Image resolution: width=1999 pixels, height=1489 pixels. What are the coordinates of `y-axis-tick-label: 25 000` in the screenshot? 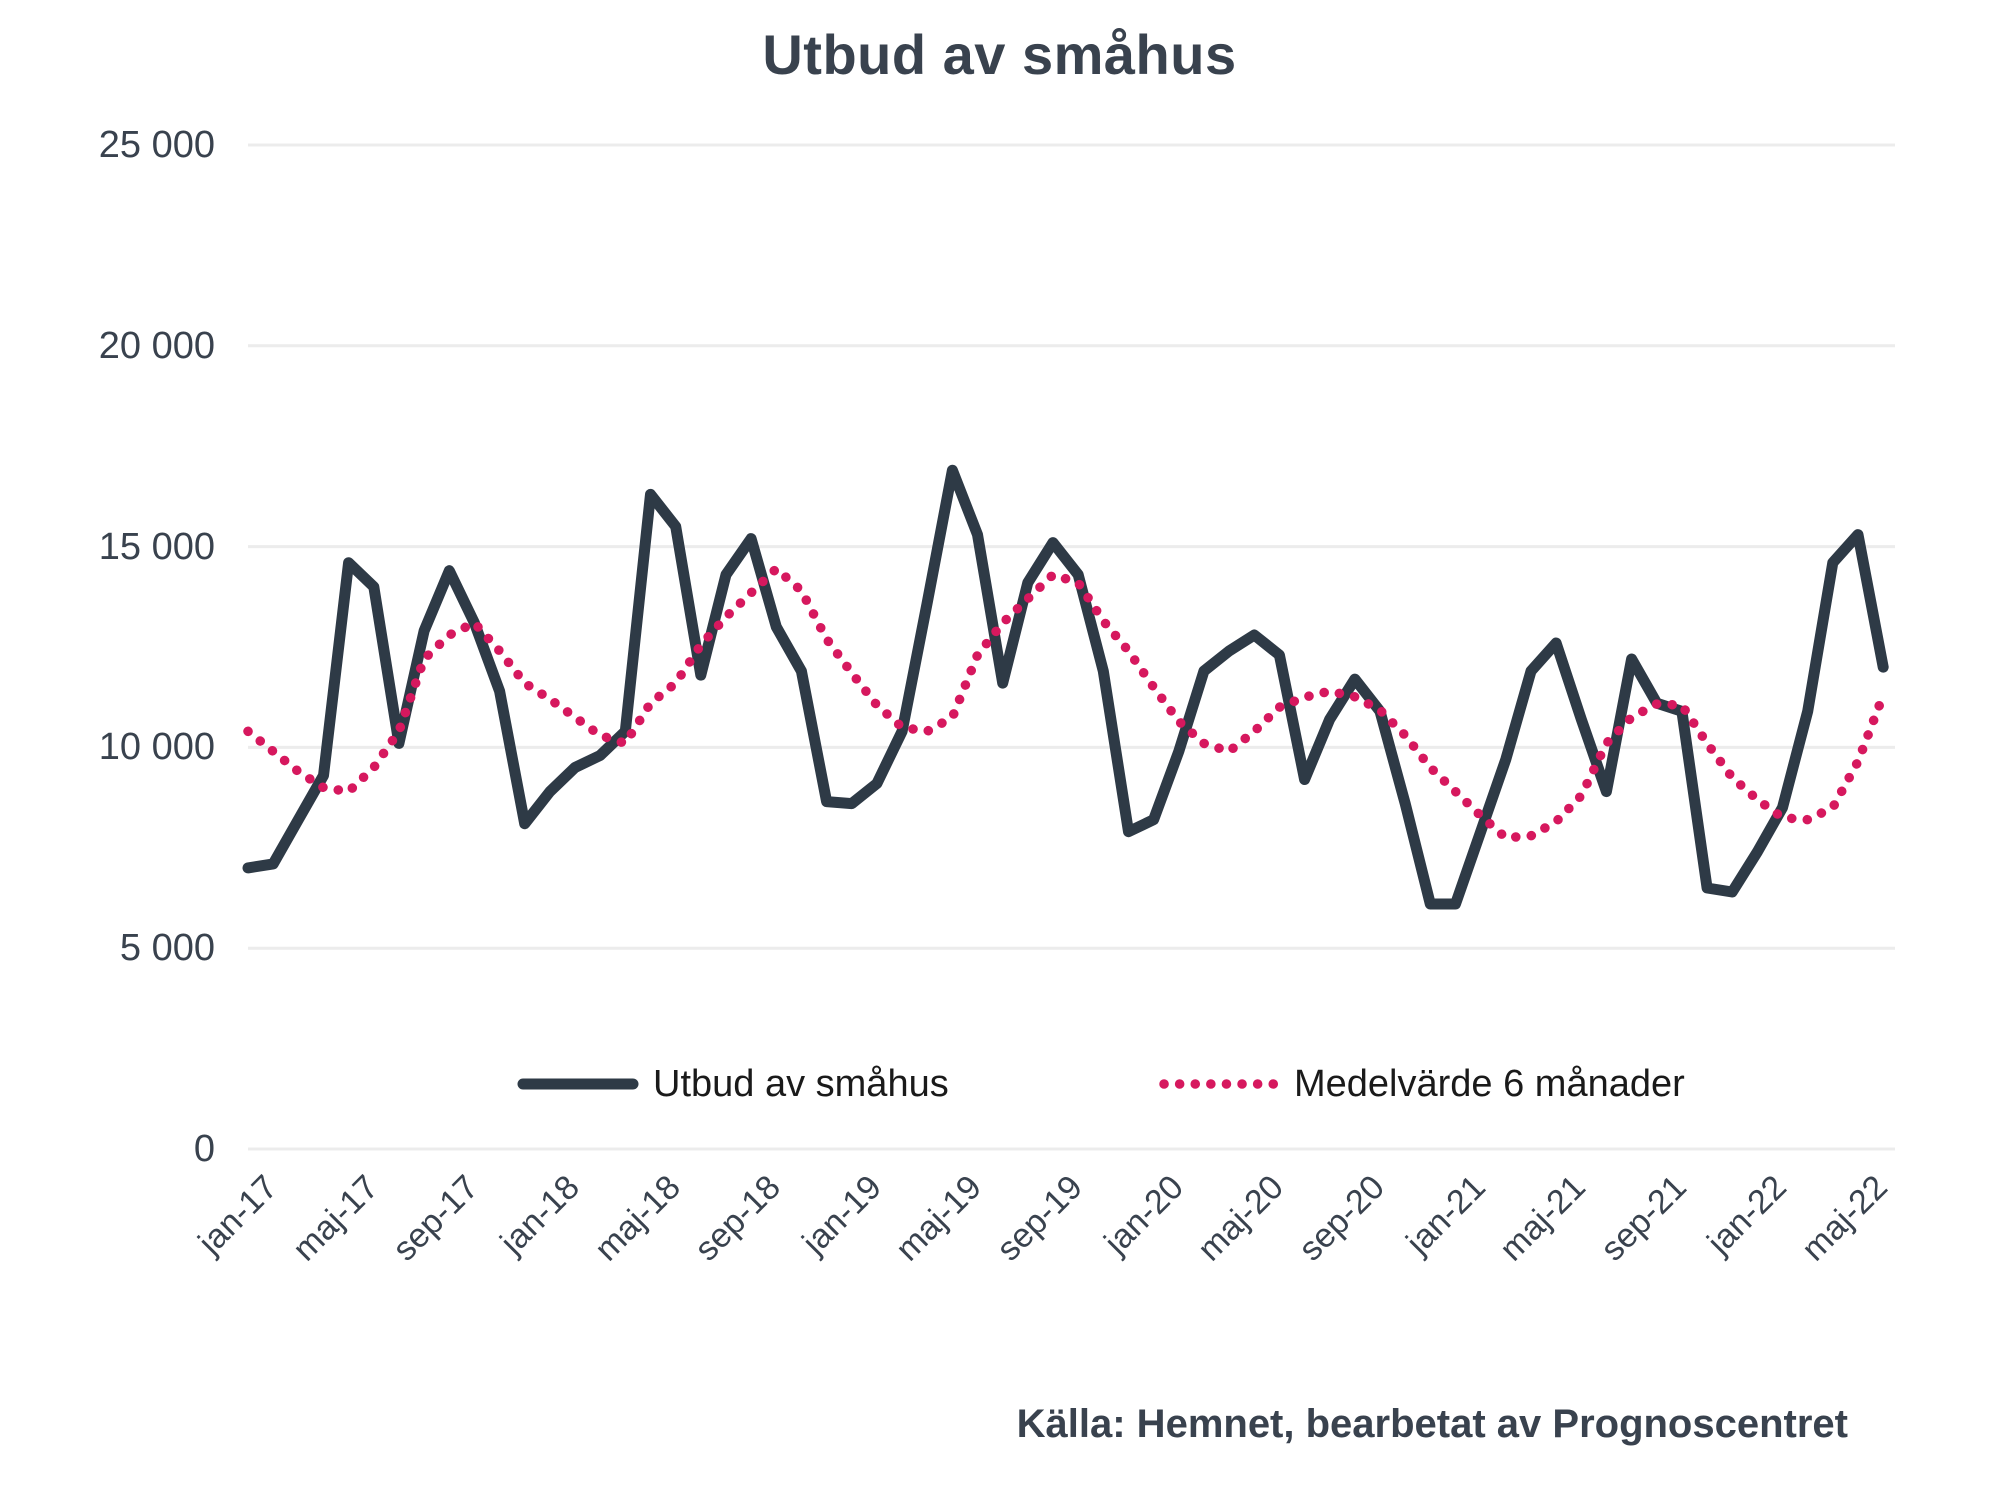 It's located at (156, 145).